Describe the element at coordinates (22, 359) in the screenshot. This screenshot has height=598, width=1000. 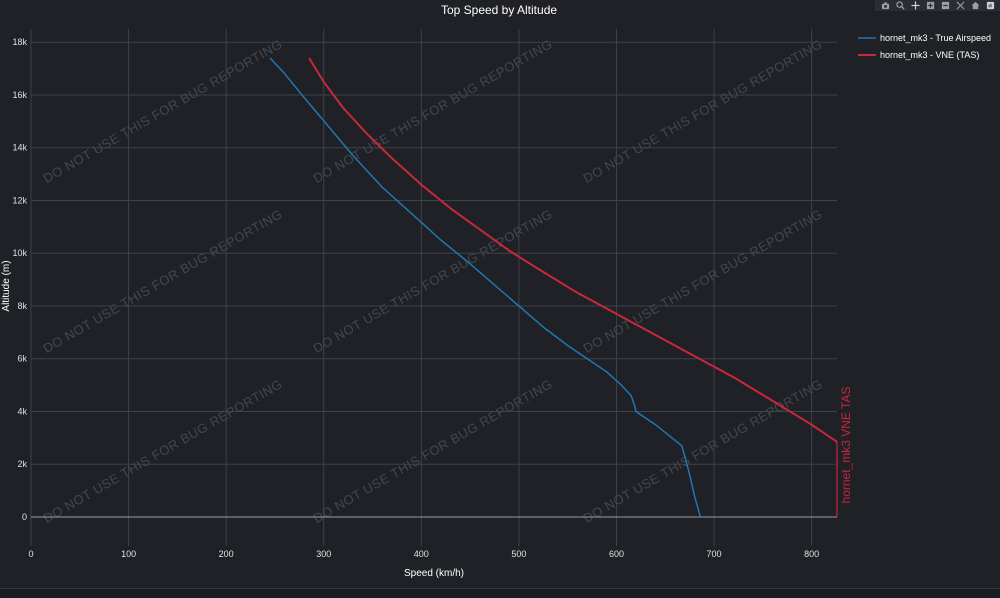
I see `y-tick-label-3: 6k` at that location.